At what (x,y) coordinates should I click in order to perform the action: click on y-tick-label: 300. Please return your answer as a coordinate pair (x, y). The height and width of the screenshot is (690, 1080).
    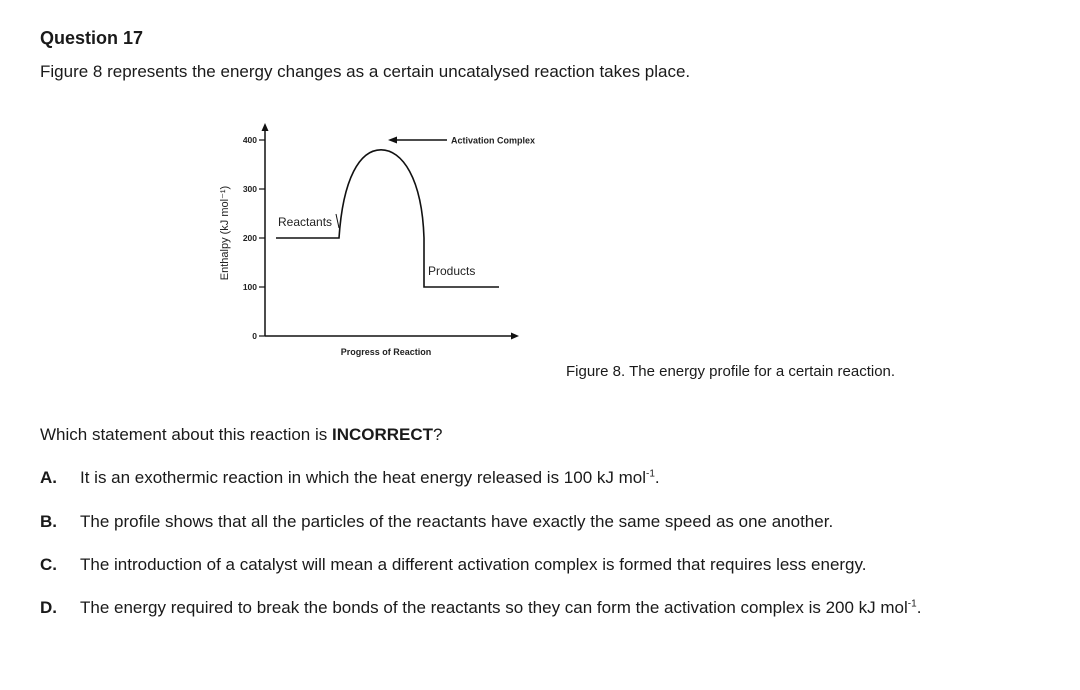
    Looking at the image, I should click on (250, 189).